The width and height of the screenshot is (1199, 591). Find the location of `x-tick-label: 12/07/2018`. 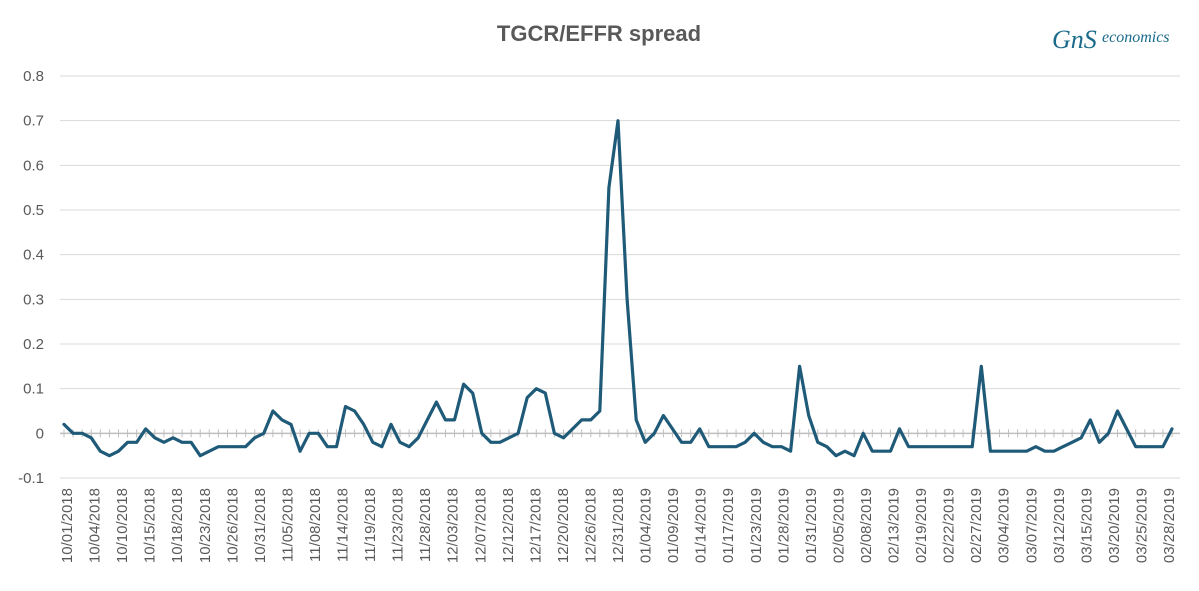

x-tick-label: 12/07/2018 is located at coordinates (480, 525).